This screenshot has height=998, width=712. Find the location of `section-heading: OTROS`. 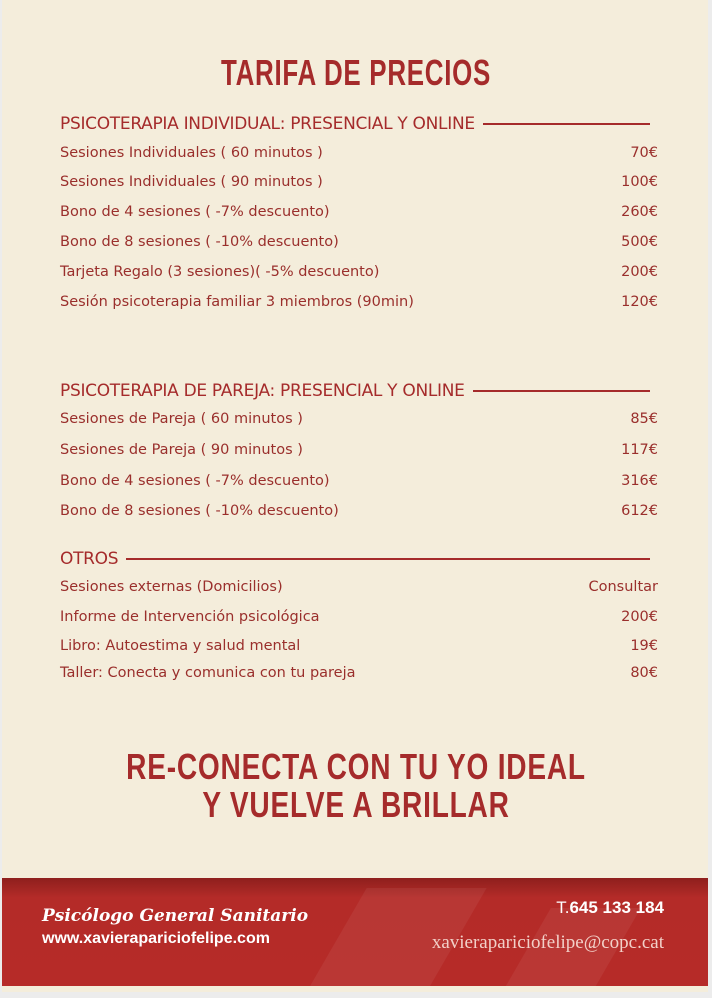

section-heading: OTROS is located at coordinates (355, 559).